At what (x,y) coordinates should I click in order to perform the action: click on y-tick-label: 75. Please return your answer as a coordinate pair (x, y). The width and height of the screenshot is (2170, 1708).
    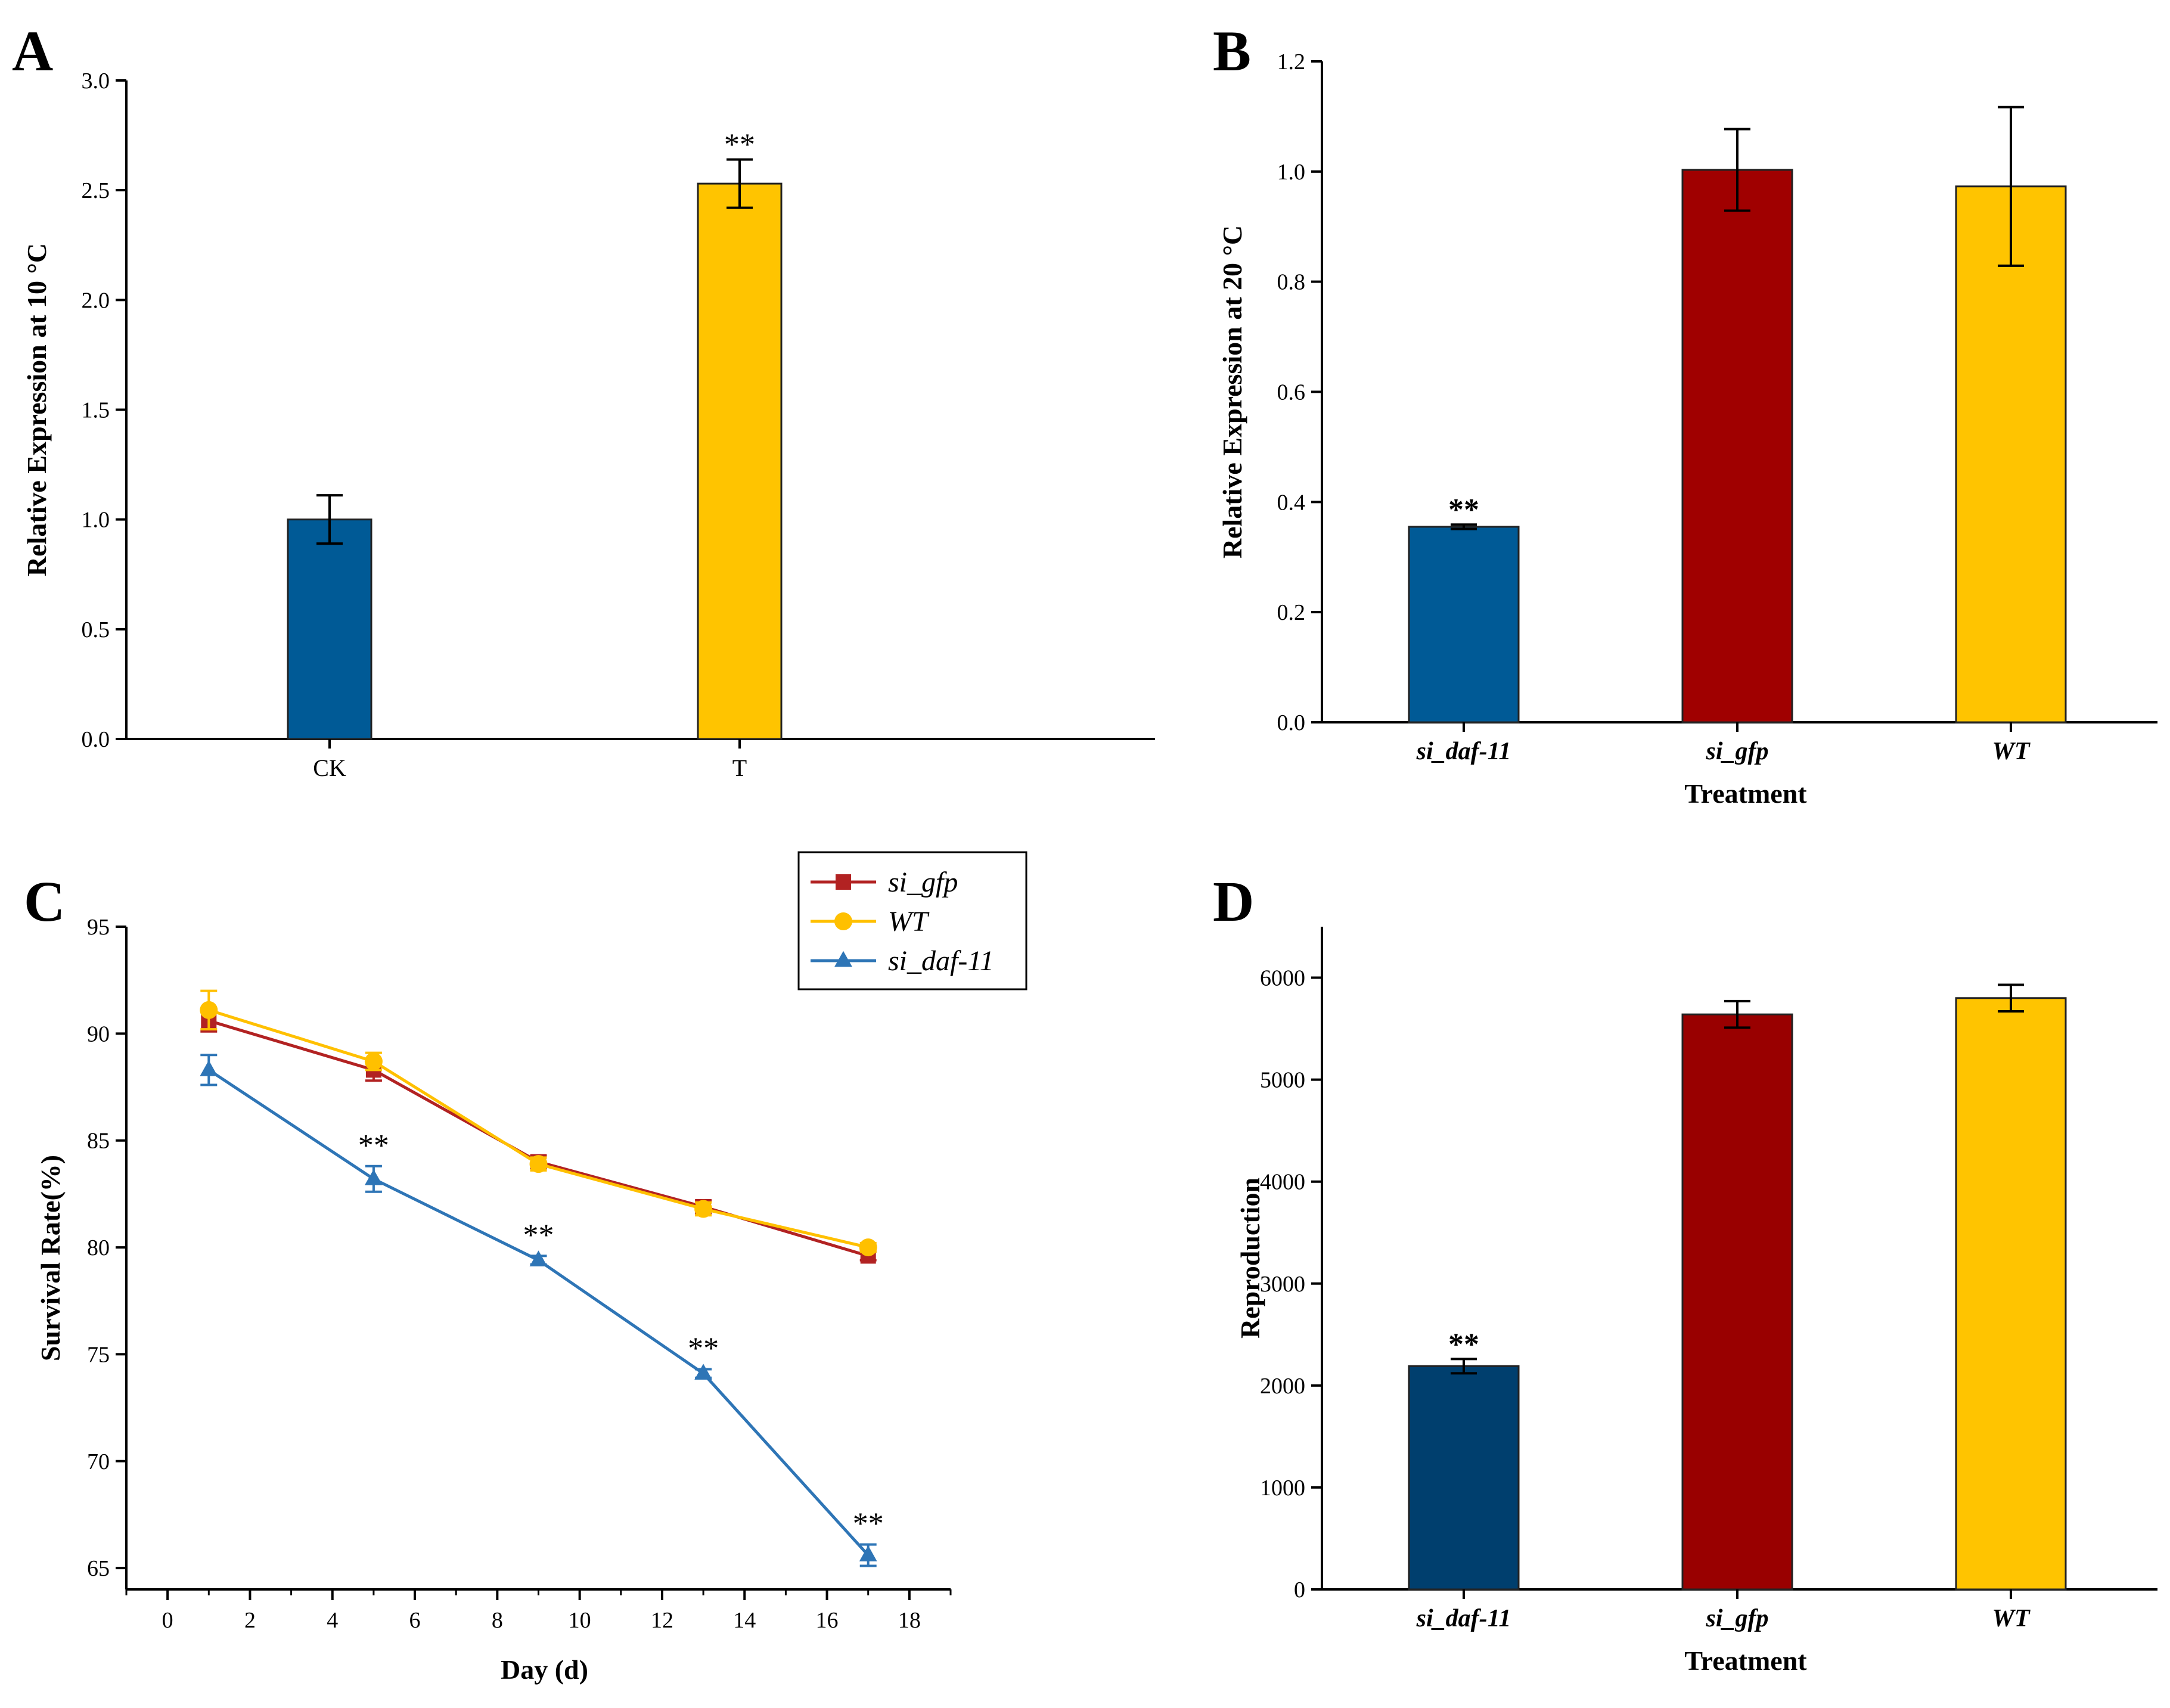
    Looking at the image, I should click on (98, 1354).